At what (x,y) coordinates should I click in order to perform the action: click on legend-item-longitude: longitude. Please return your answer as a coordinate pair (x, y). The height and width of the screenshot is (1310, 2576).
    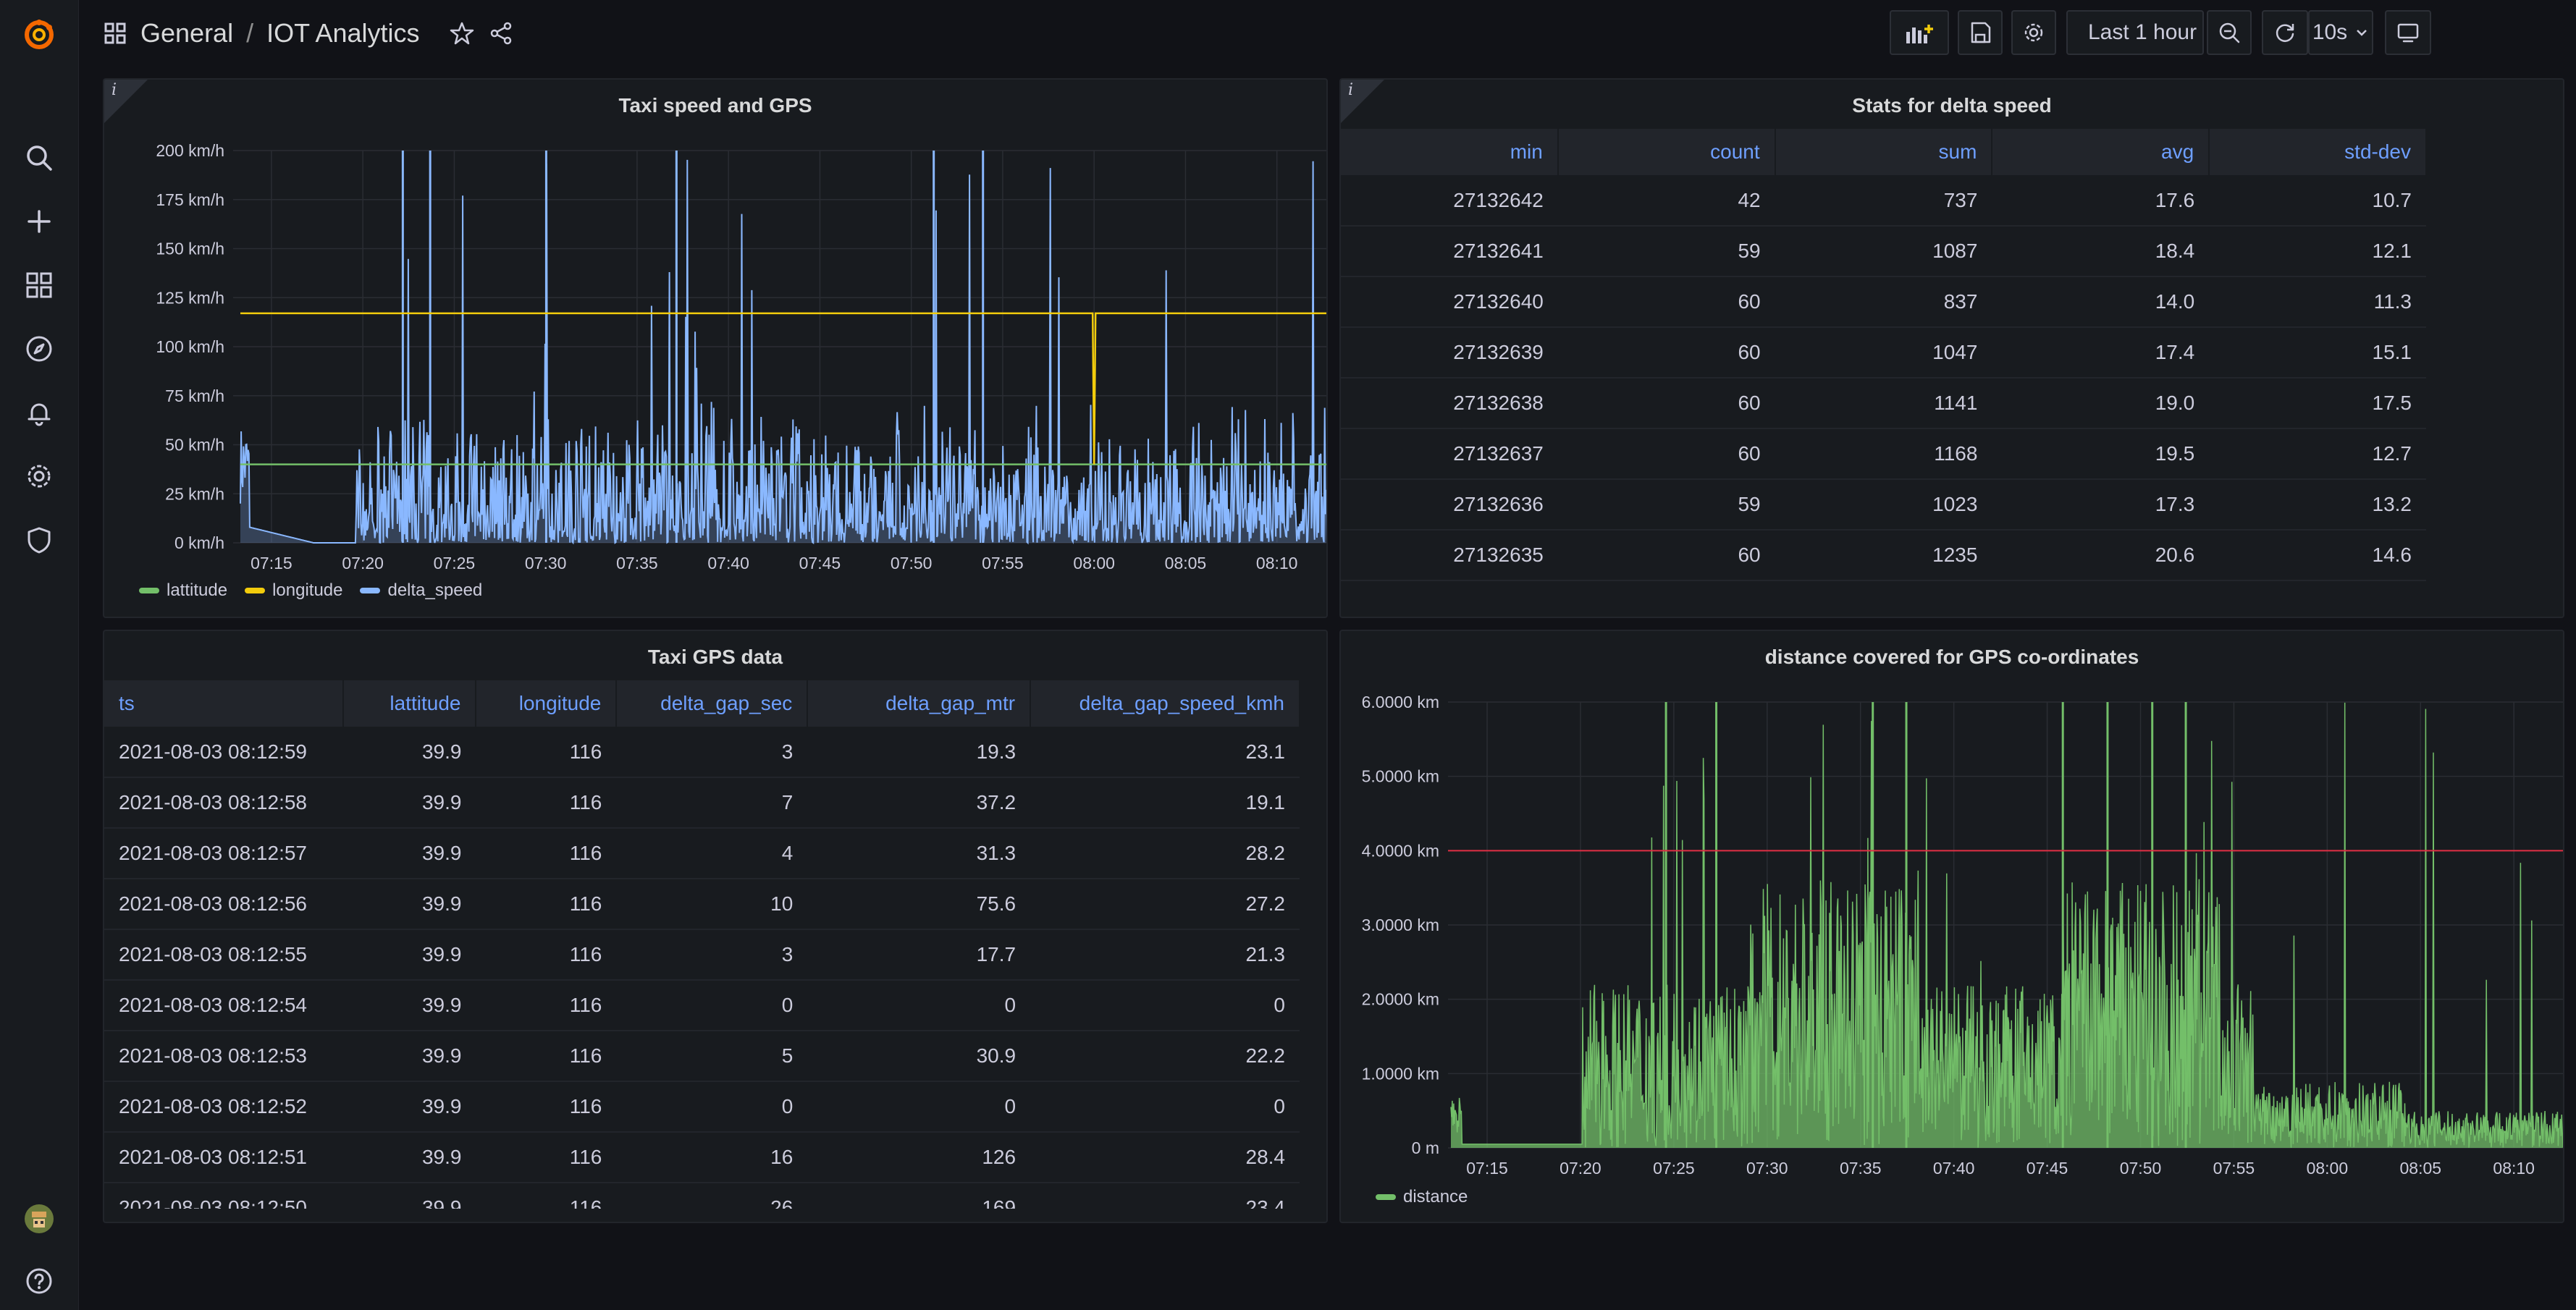
    Looking at the image, I should click on (293, 590).